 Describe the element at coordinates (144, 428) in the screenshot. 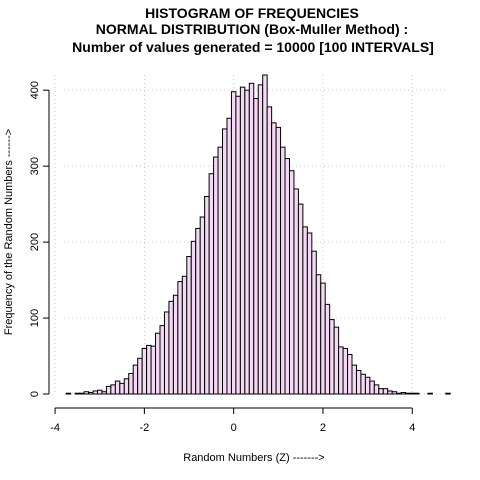

I see `x-tick-label: -2` at that location.